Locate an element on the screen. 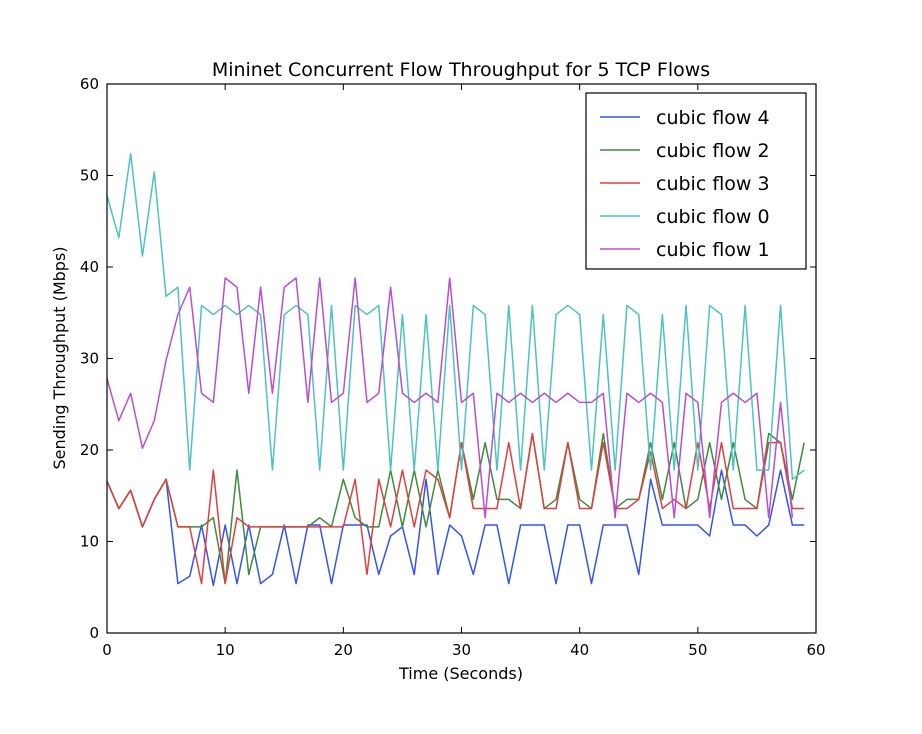 The height and width of the screenshot is (734, 922). legend-label: cubic flow 2 is located at coordinates (713, 151).